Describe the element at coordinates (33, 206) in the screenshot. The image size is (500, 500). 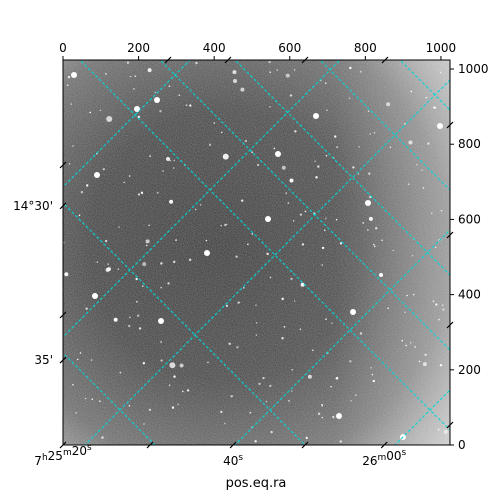
I see `dec-tick-label: 14°30'` at that location.